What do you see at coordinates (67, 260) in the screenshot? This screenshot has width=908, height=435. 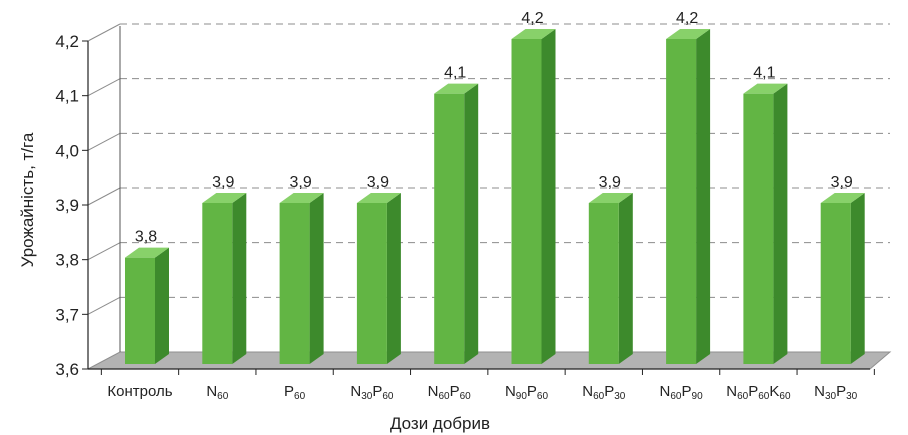 I see `y-tick-label: 3,8` at bounding box center [67, 260].